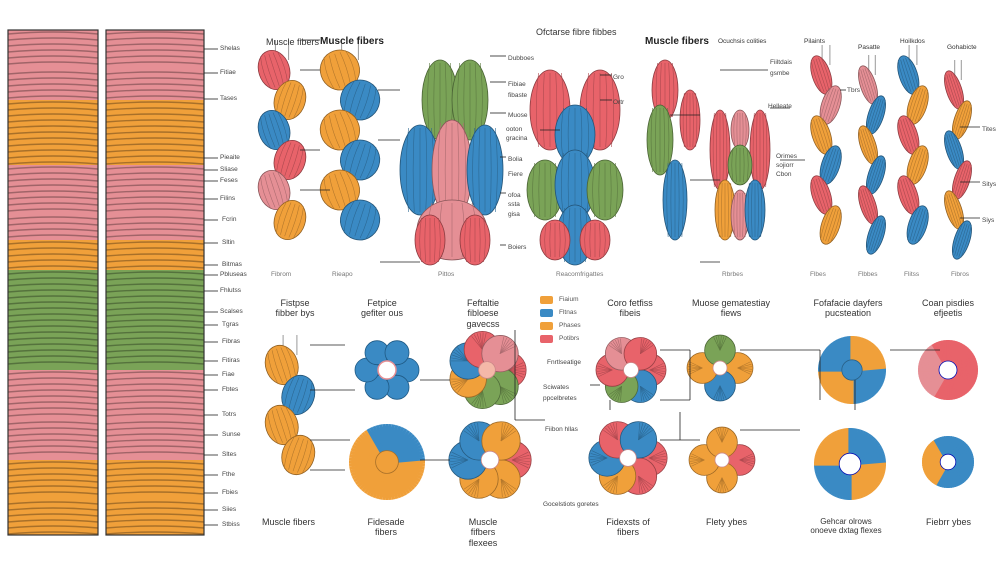 This screenshot has height=580, width=1006. What do you see at coordinates (231, 312) in the screenshot?
I see `bottom-col2-label-1: Scalses` at bounding box center [231, 312].